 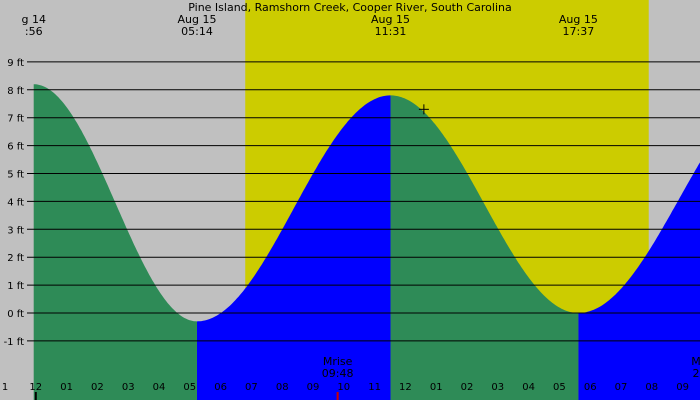 I want to click on y-tick-label: 8 ft, so click(x=15, y=91).